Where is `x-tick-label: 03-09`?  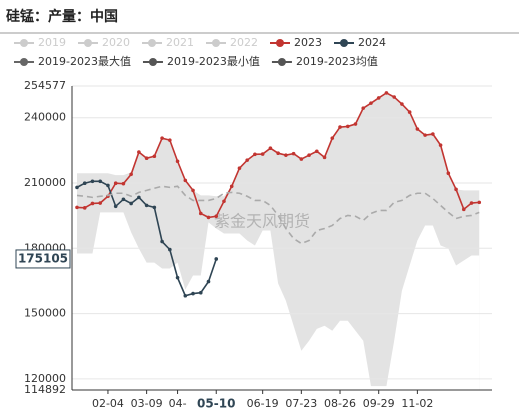 x-tick-label: 03-09 is located at coordinates (147, 403).